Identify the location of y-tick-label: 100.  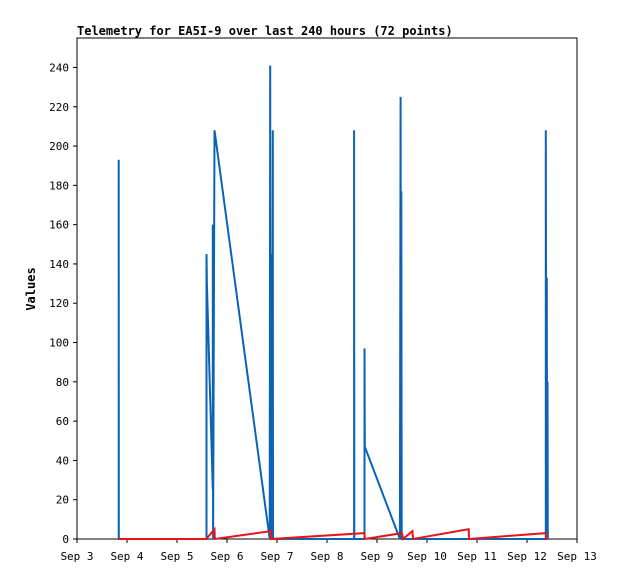
(59, 343).